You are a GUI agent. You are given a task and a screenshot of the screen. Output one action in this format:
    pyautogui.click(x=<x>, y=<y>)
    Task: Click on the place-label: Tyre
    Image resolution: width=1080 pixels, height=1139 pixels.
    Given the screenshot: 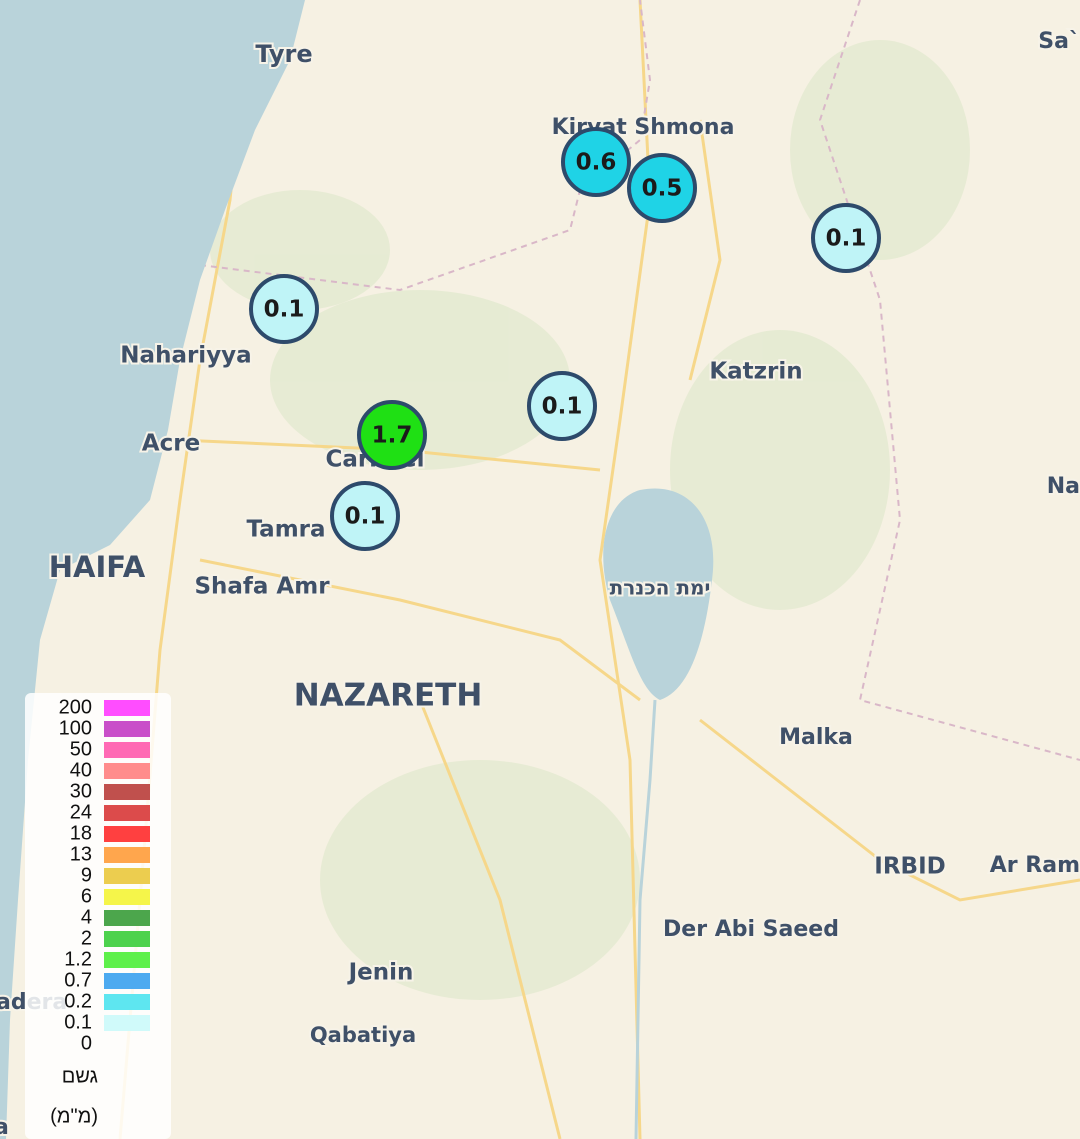 What is the action you would take?
    pyautogui.click(x=283, y=54)
    